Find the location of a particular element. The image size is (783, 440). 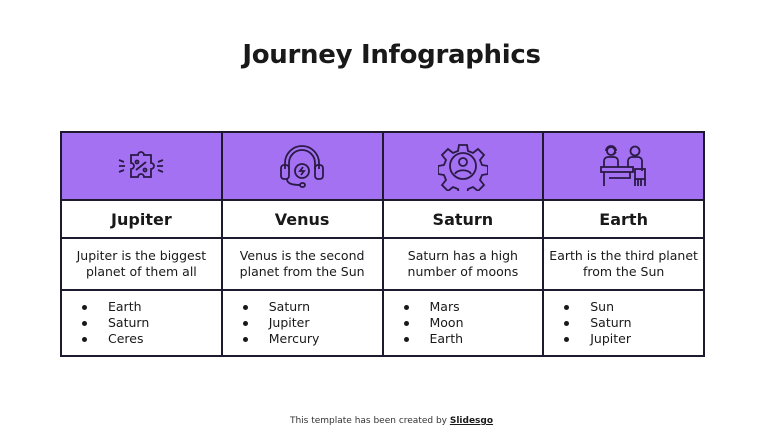

bullet-list: Sun Saturn Jupiter is located at coordinates (623, 323).